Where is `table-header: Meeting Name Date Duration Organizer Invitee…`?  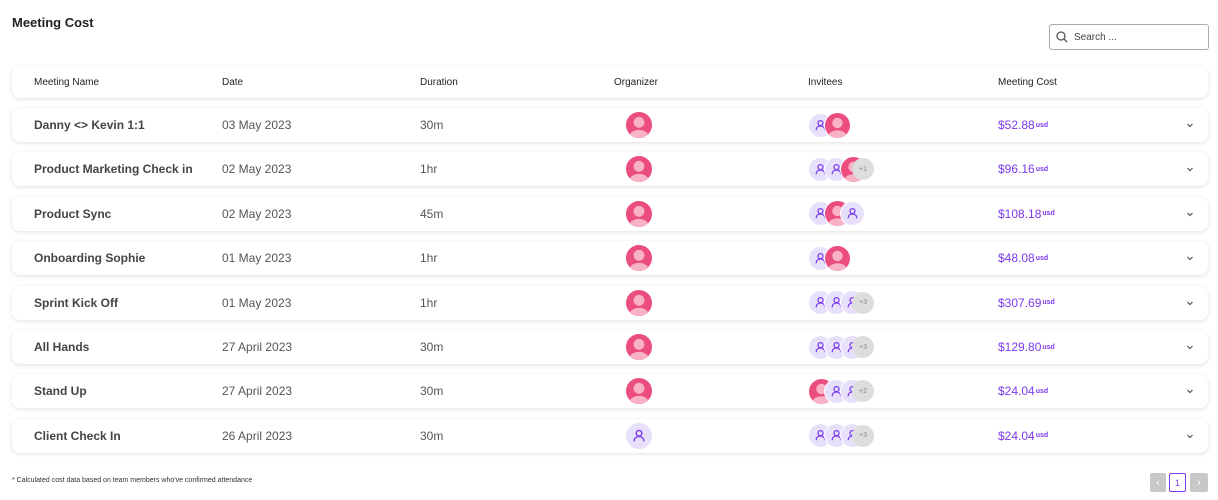 table-header: Meeting Name Date Duration Organizer Invitee… is located at coordinates (610, 82).